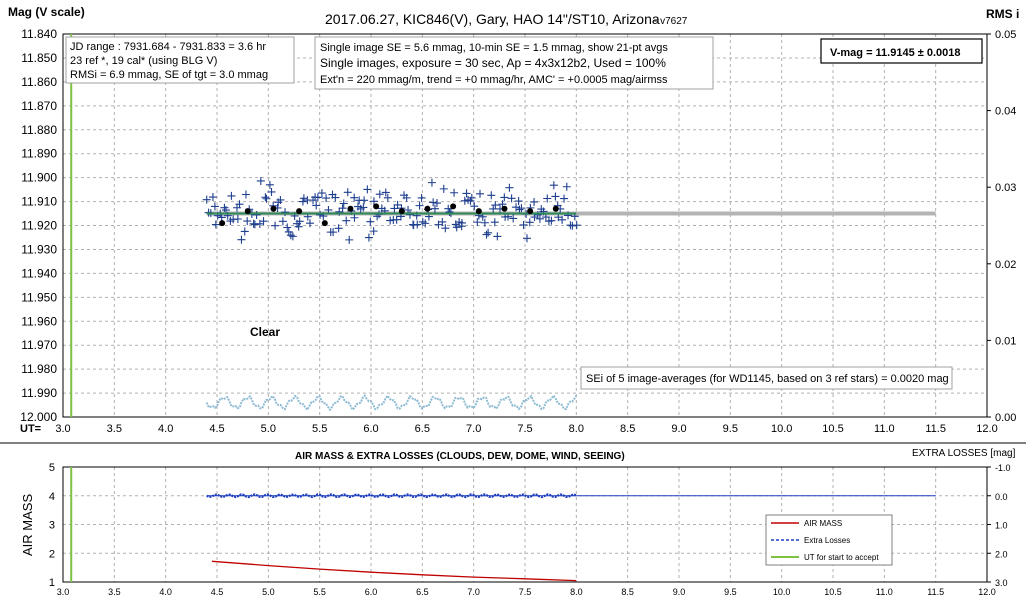 This screenshot has width=1026, height=605. Describe the element at coordinates (268, 429) in the screenshot. I see `top-x-tick-label: 5.0` at that location.